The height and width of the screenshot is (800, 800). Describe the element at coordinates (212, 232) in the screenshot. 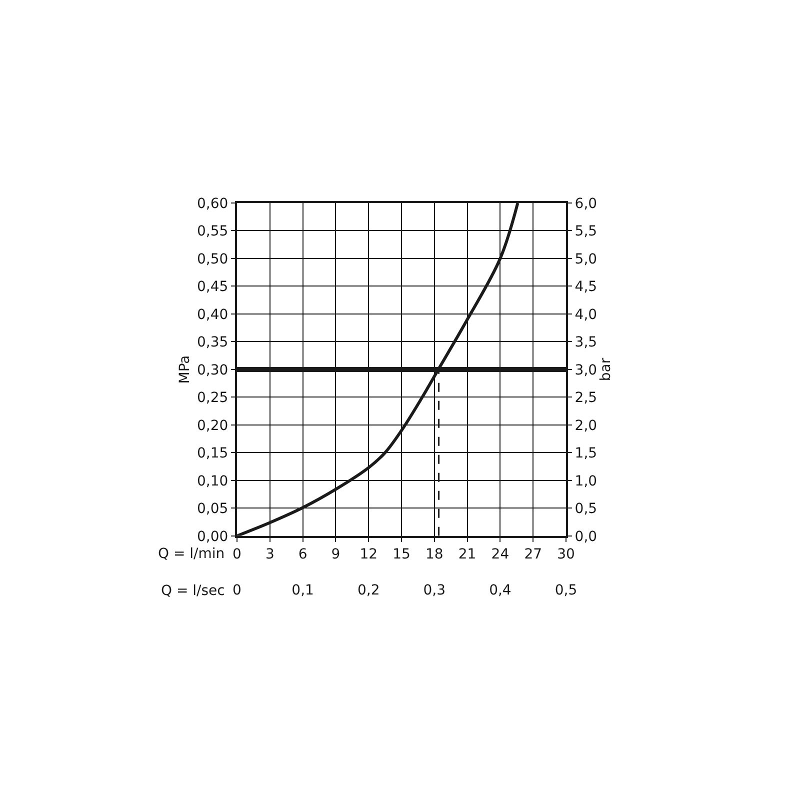

I see `y-tick-label: 0,55` at that location.